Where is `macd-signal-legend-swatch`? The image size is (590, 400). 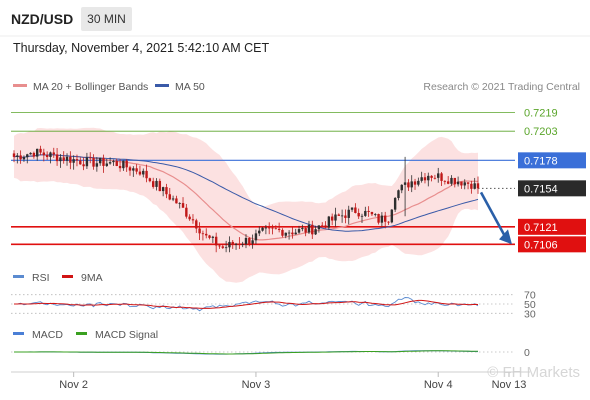 macd-signal-legend-swatch is located at coordinates (81, 333).